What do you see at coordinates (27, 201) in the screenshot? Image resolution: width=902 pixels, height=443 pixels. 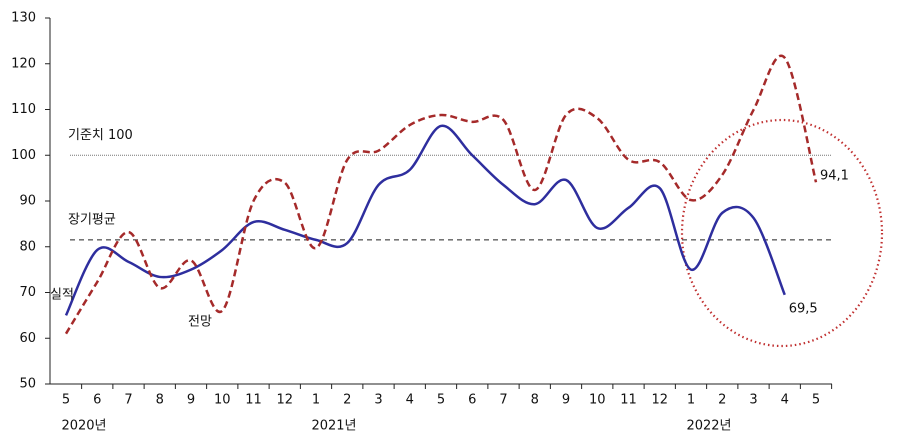 I see `y-tick-label: 90` at bounding box center [27, 201].